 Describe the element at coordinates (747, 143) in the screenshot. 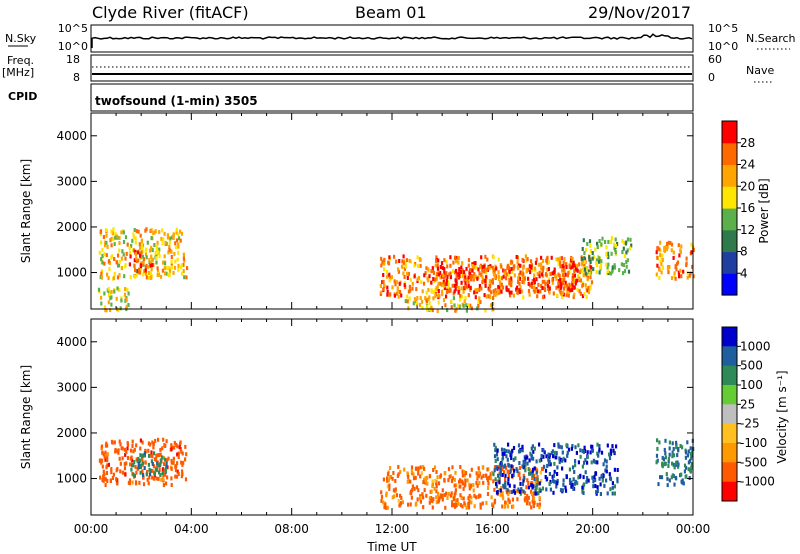

I see `colorbar-tick-label: 28` at that location.